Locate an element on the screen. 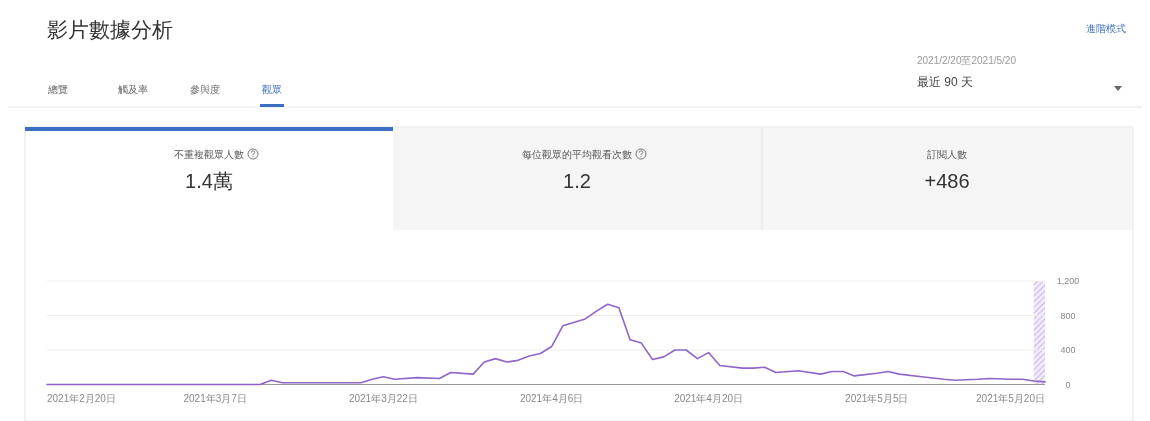  x-tick-label: 2021年4月6日 is located at coordinates (551, 398).